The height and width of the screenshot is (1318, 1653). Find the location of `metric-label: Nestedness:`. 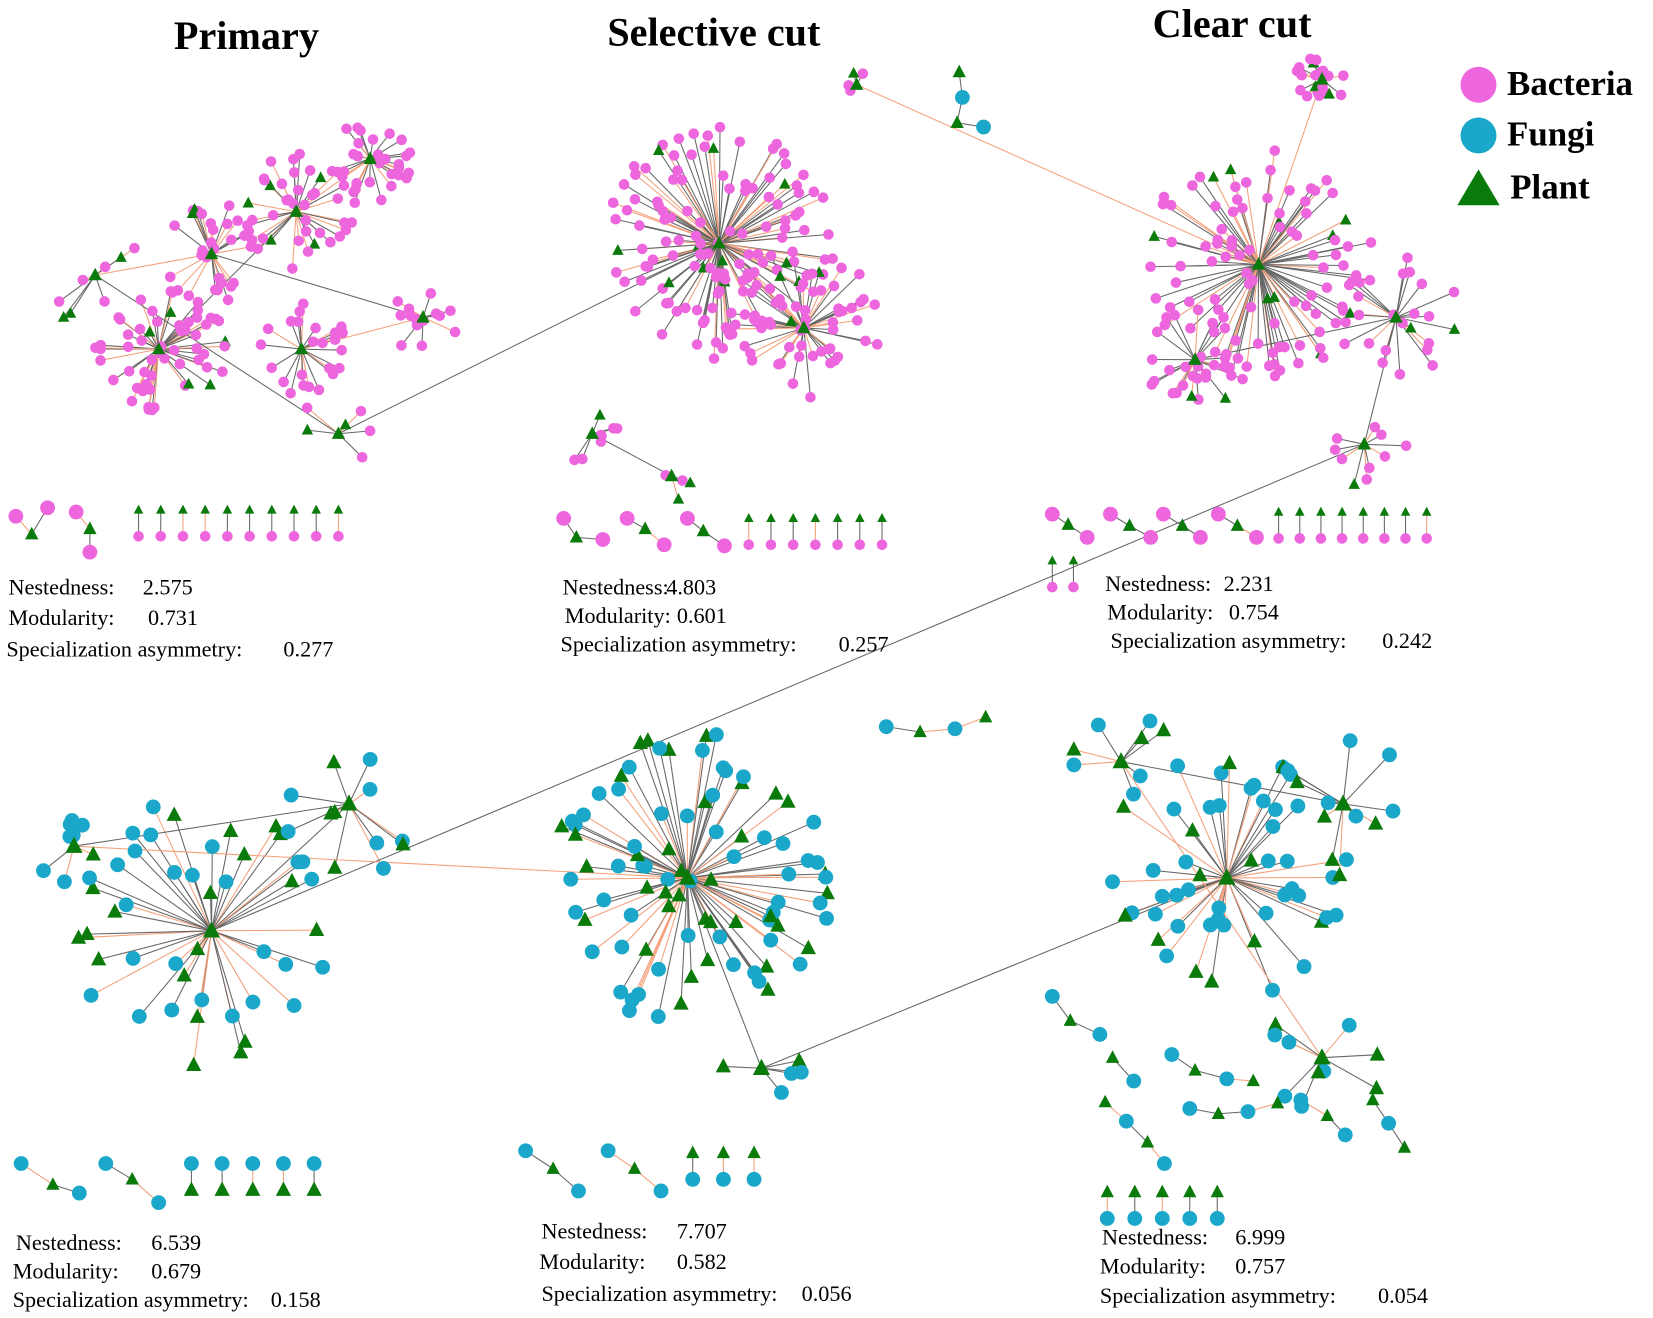

metric-label: Nestedness: is located at coordinates (616, 586).